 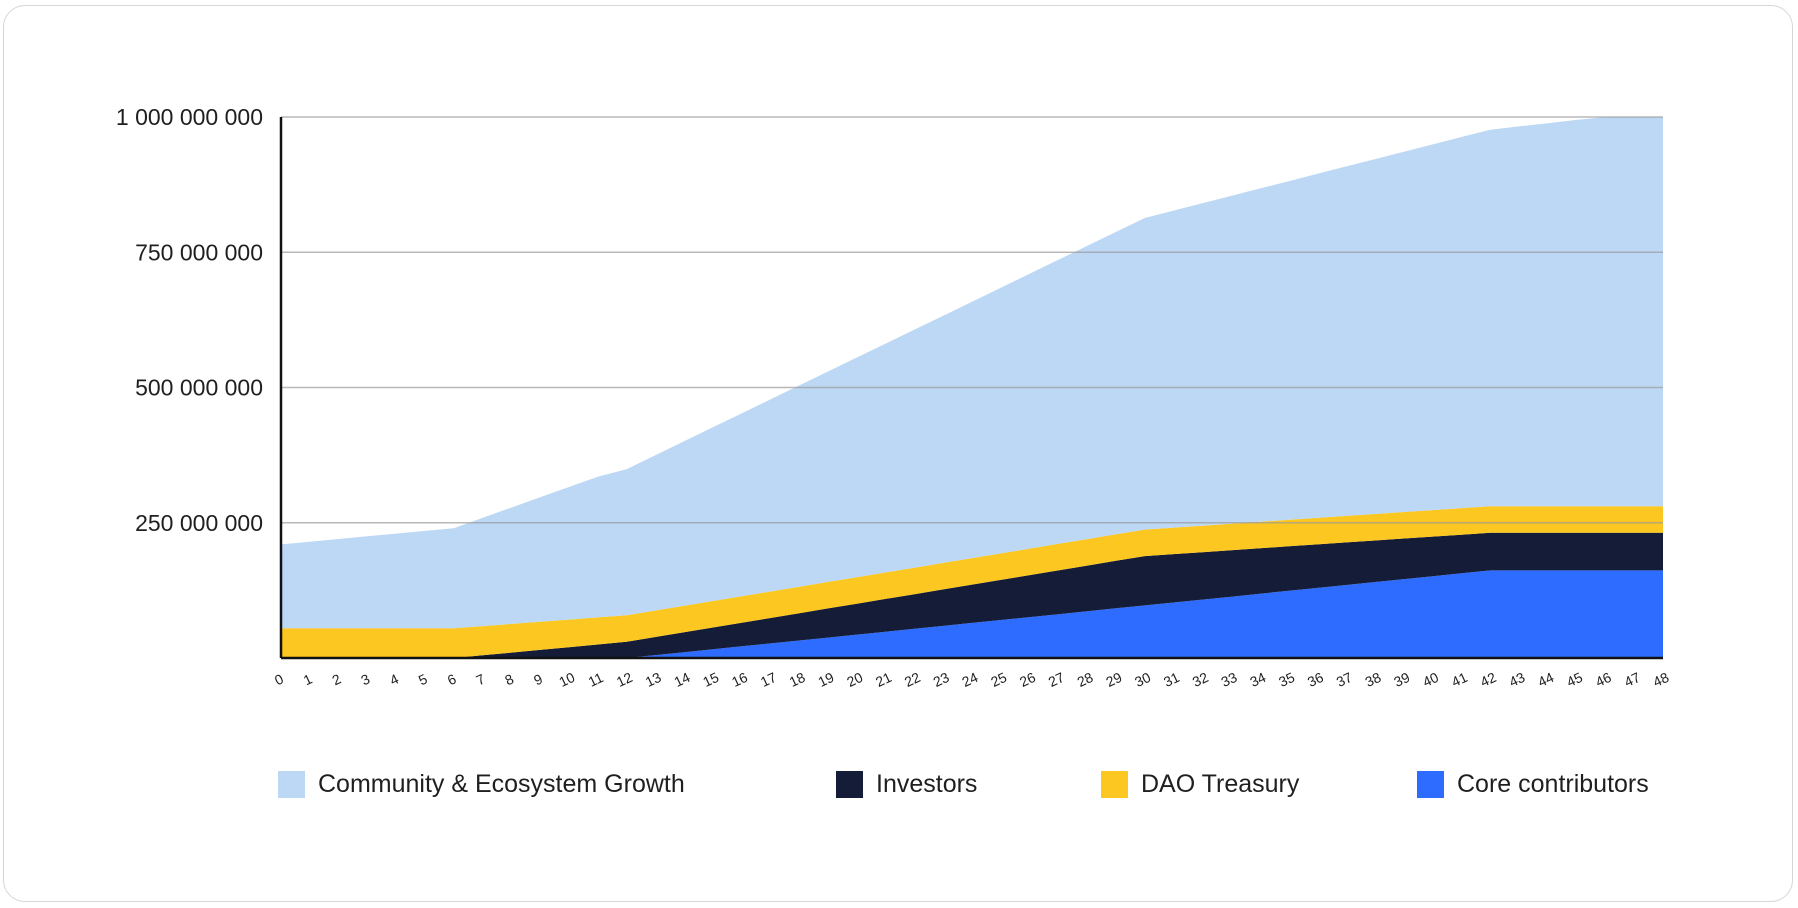 I want to click on x-tick-label: 19, so click(x=825, y=679).